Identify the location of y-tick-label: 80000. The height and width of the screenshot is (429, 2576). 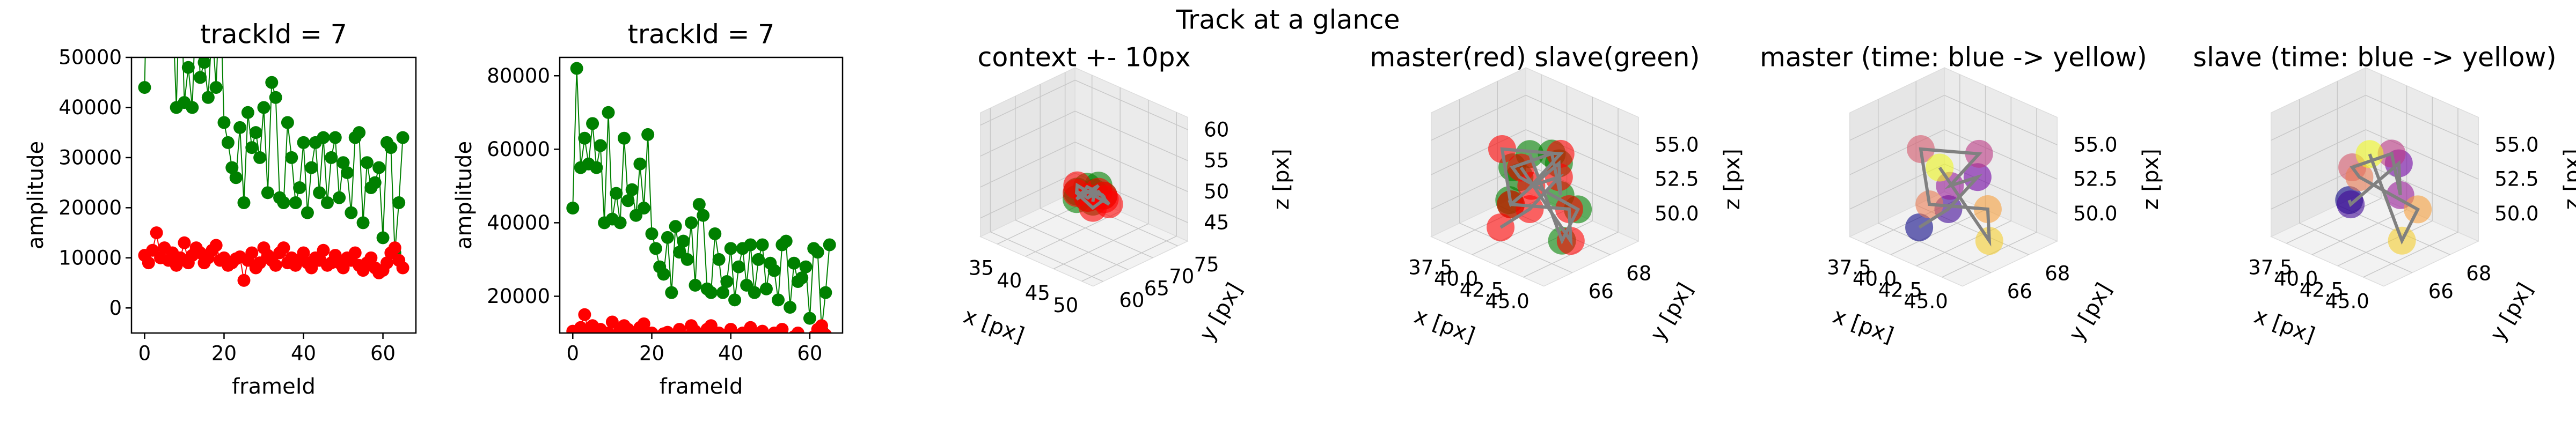
(518, 75).